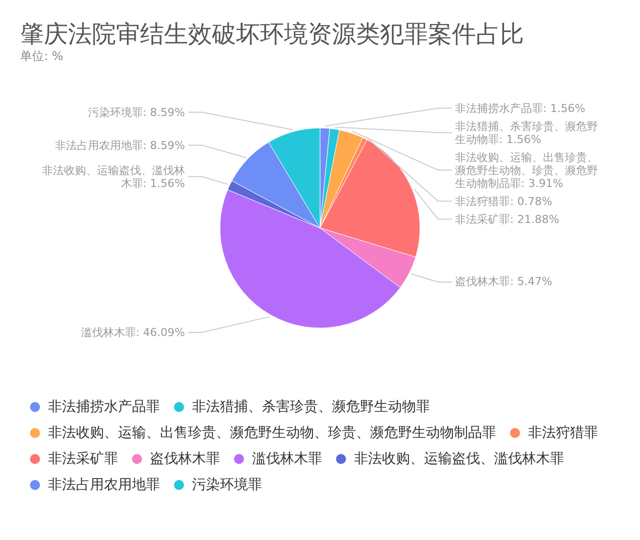  What do you see at coordinates (135, 112) in the screenshot?
I see `data-label: 污染环境罪: 8.59%` at bounding box center [135, 112].